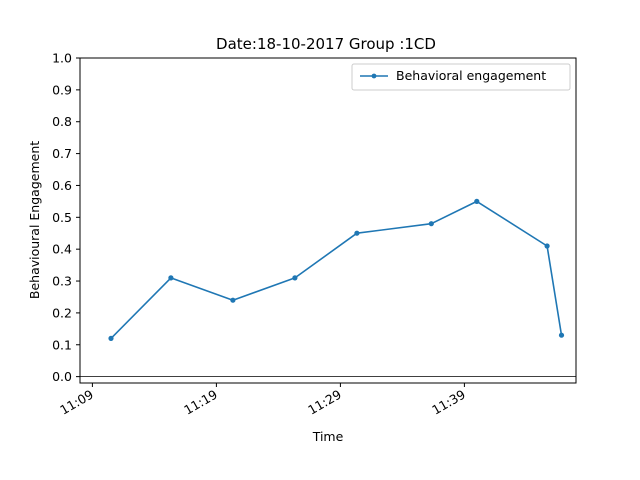 The image size is (640, 480). What do you see at coordinates (374, 76) in the screenshot?
I see `legend-marker-swatch` at bounding box center [374, 76].